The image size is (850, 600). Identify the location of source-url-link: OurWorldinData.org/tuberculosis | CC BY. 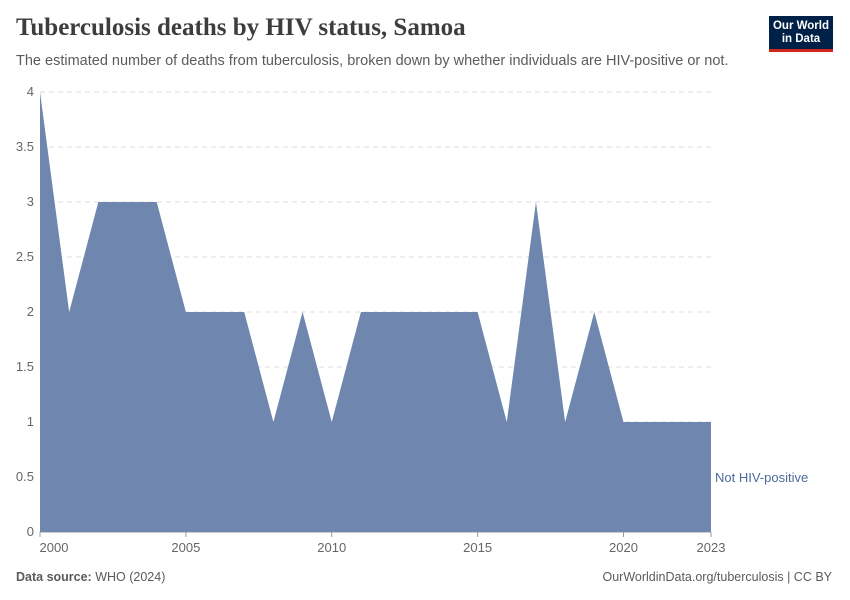
(717, 577).